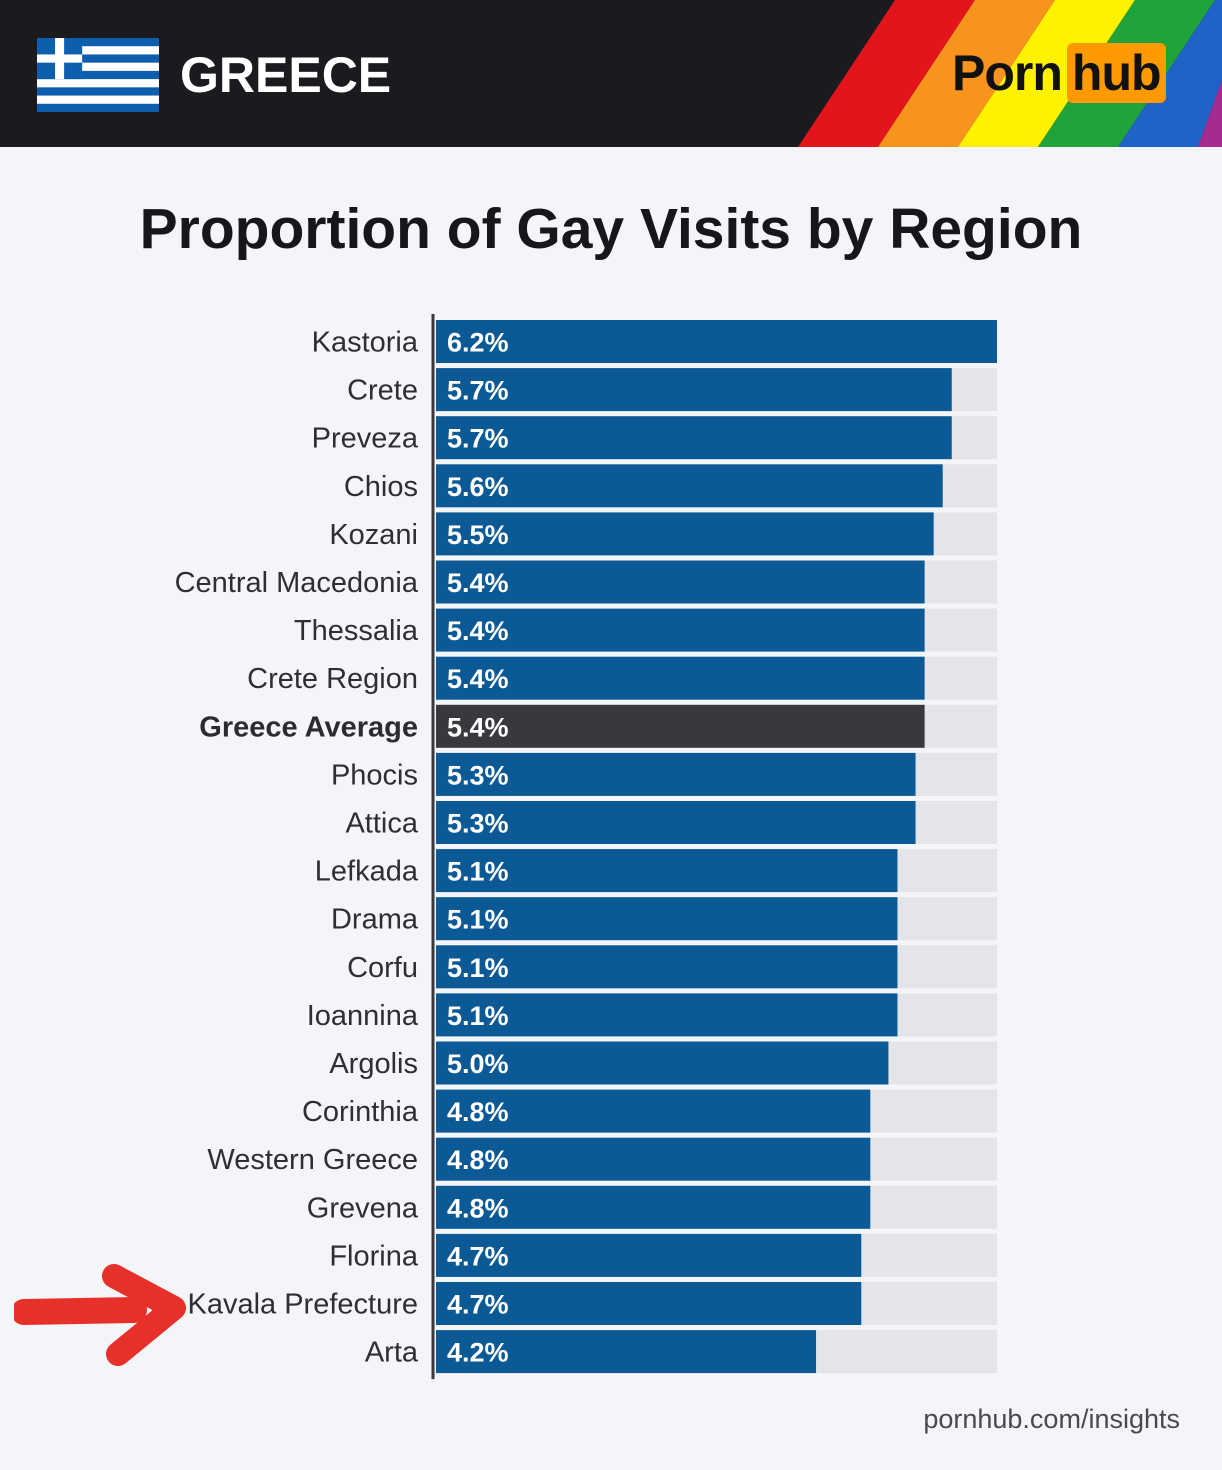 The width and height of the screenshot is (1222, 1470). I want to click on category-label: Thessalia, so click(356, 631).